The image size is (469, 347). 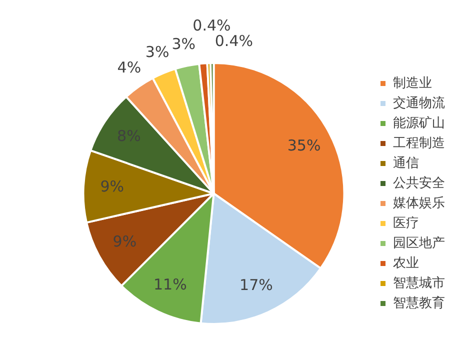 What do you see at coordinates (419, 243) in the screenshot?
I see `legend-label: 园区地产` at bounding box center [419, 243].